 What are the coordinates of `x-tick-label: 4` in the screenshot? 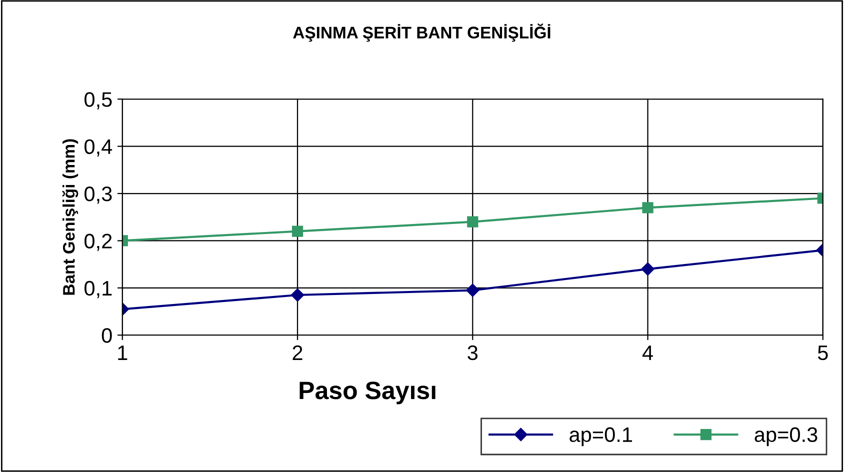 It's located at (647, 353).